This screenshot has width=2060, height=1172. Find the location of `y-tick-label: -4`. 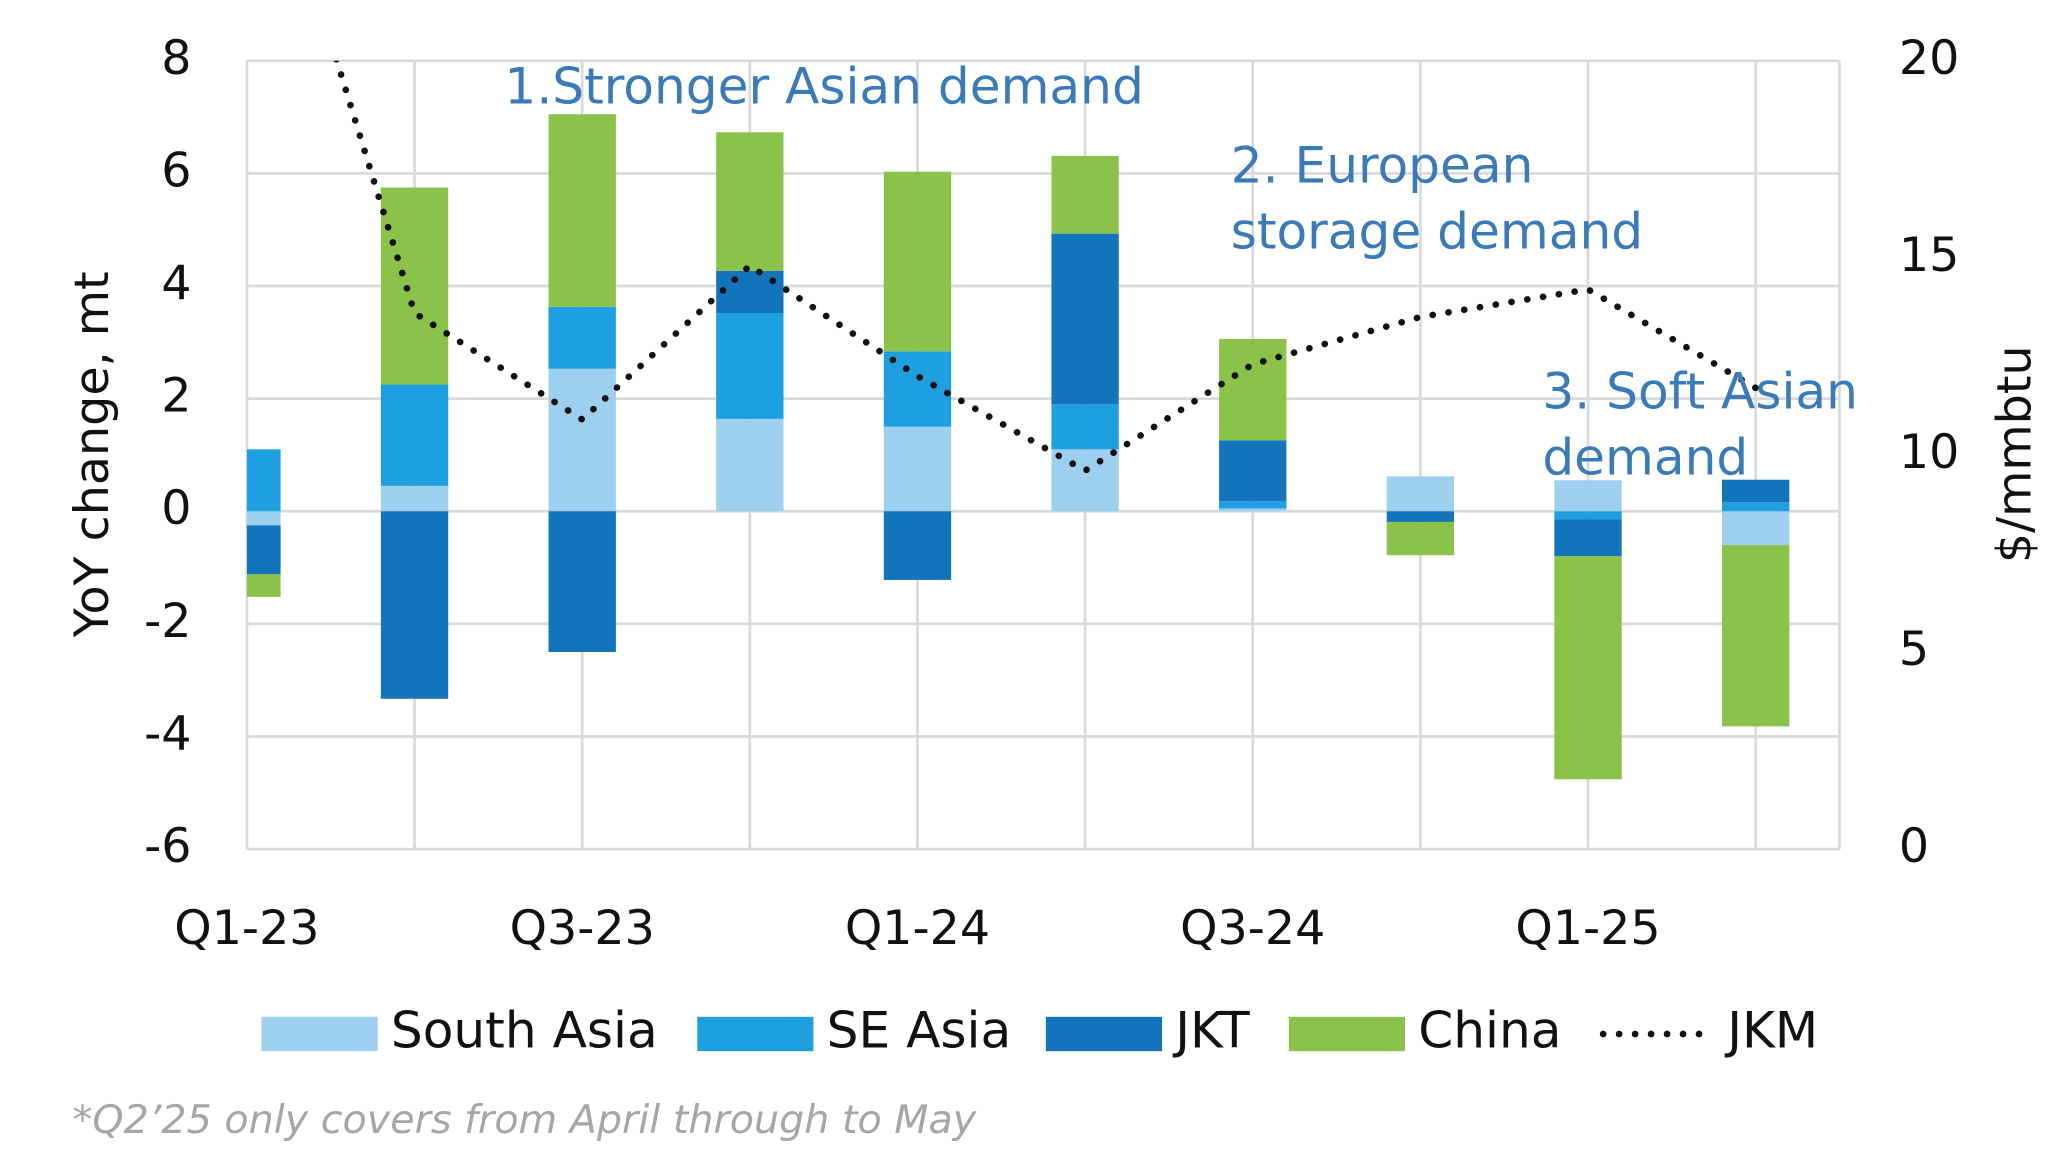

y-tick-label: -4 is located at coordinates (167, 733).